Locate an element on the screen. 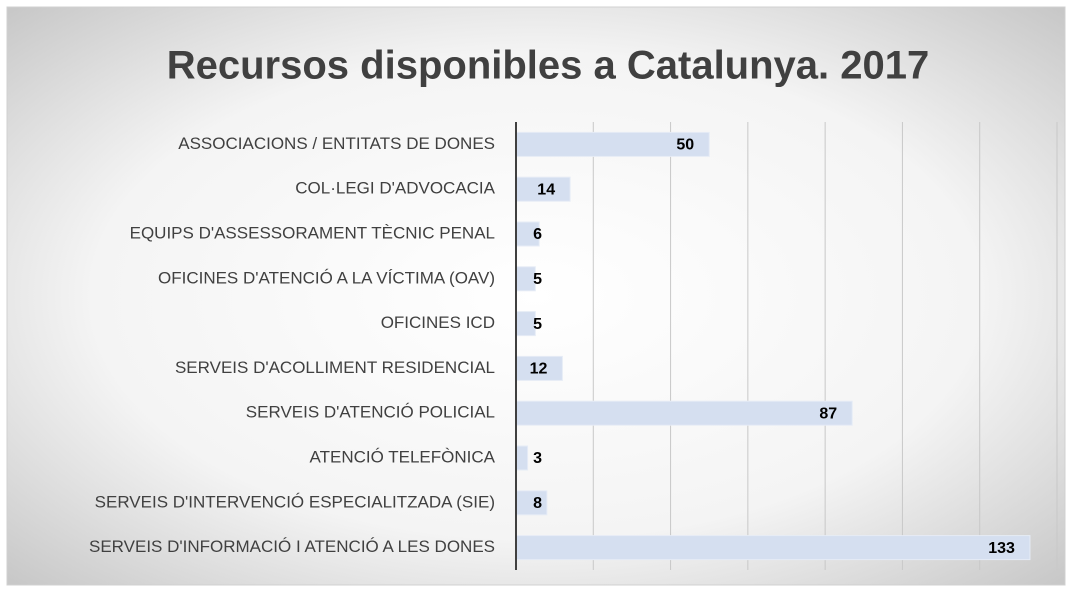 The image size is (1072, 592). y-tick-label: OFICINES D'ATENCIÓ A LA VÍCTIMA (OAV) is located at coordinates (326, 277).